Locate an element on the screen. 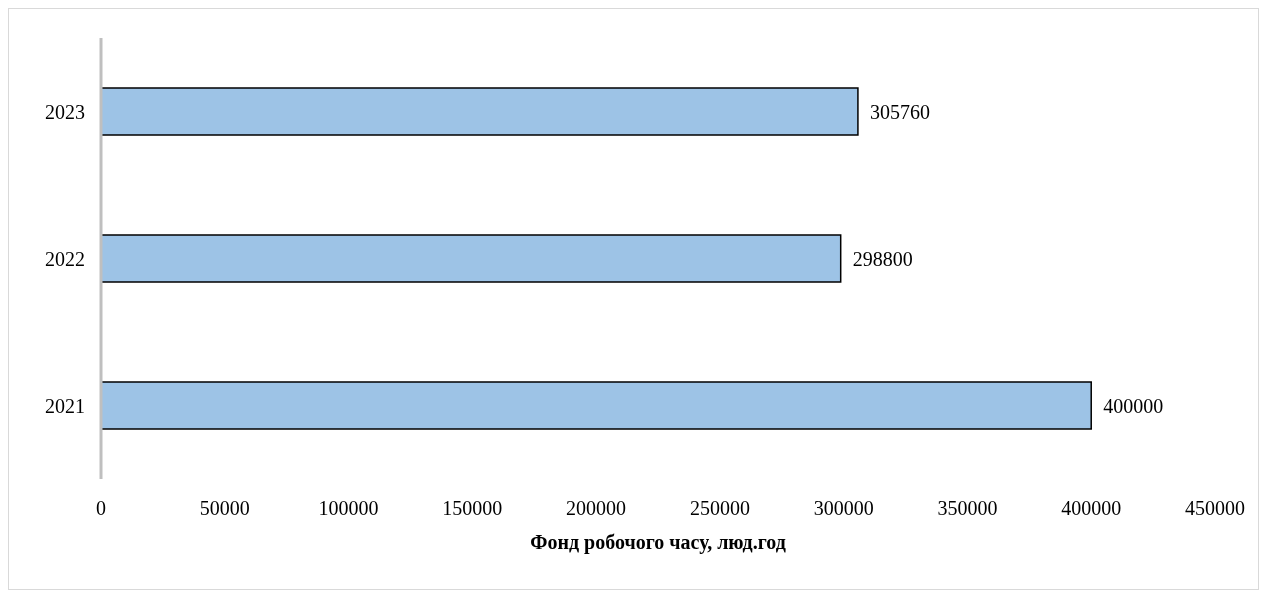 The width and height of the screenshot is (1267, 598). x-tick-label: 150000 is located at coordinates (472, 508).